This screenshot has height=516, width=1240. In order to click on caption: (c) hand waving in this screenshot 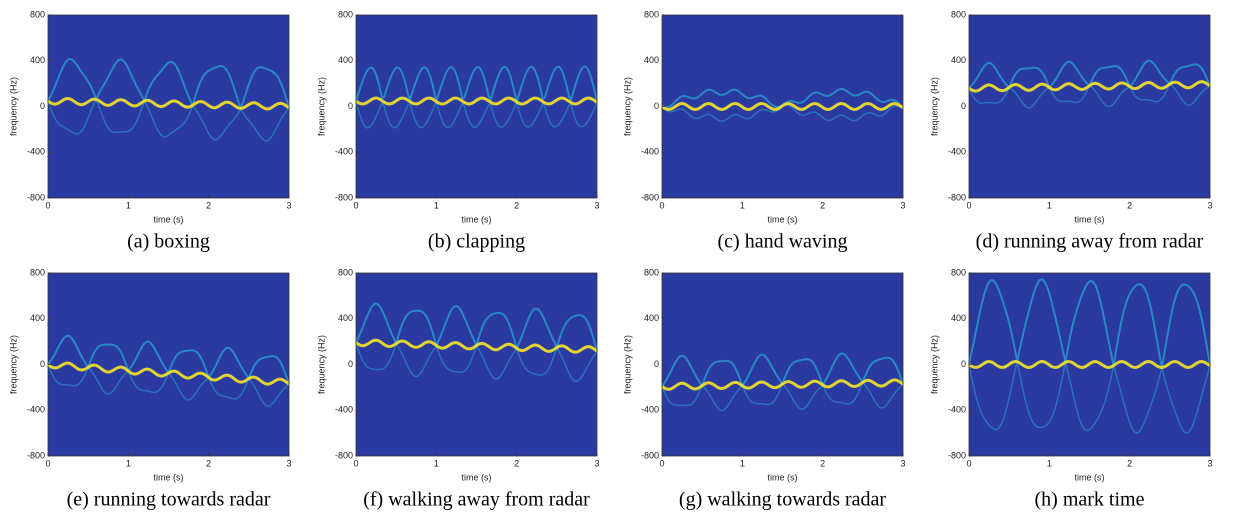, I will do `click(783, 242)`.